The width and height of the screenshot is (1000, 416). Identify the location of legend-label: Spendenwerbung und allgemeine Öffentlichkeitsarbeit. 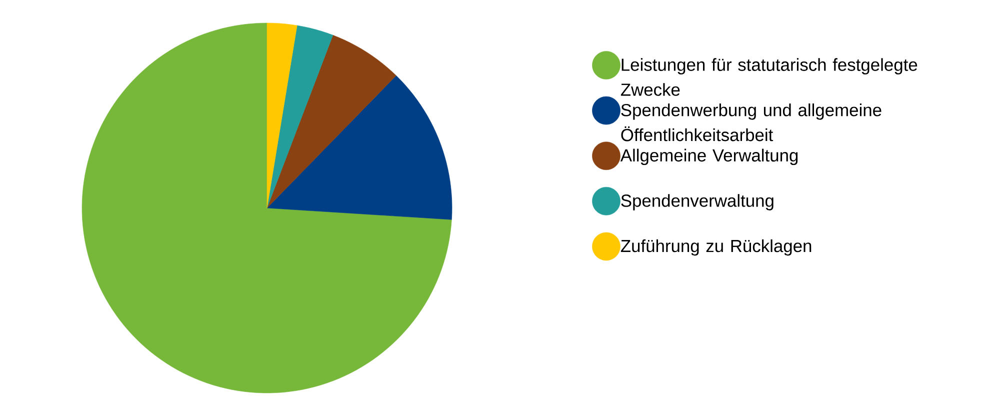
(751, 122).